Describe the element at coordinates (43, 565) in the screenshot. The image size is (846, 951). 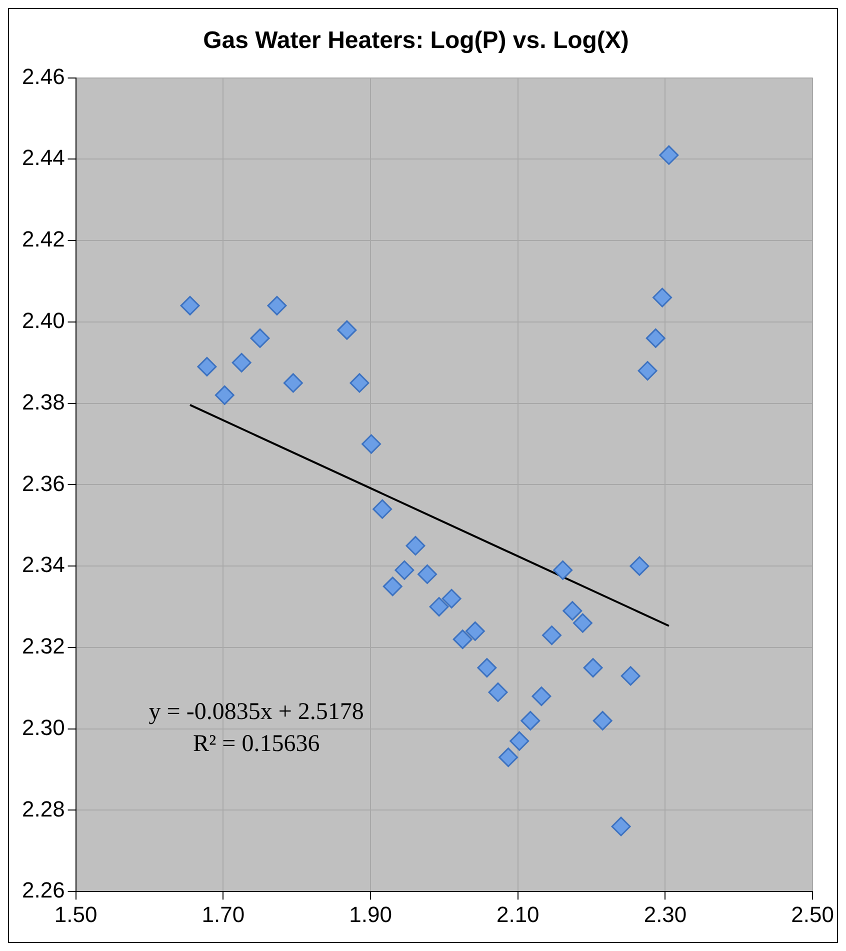
I see `y-tick-label: 2.34` at that location.